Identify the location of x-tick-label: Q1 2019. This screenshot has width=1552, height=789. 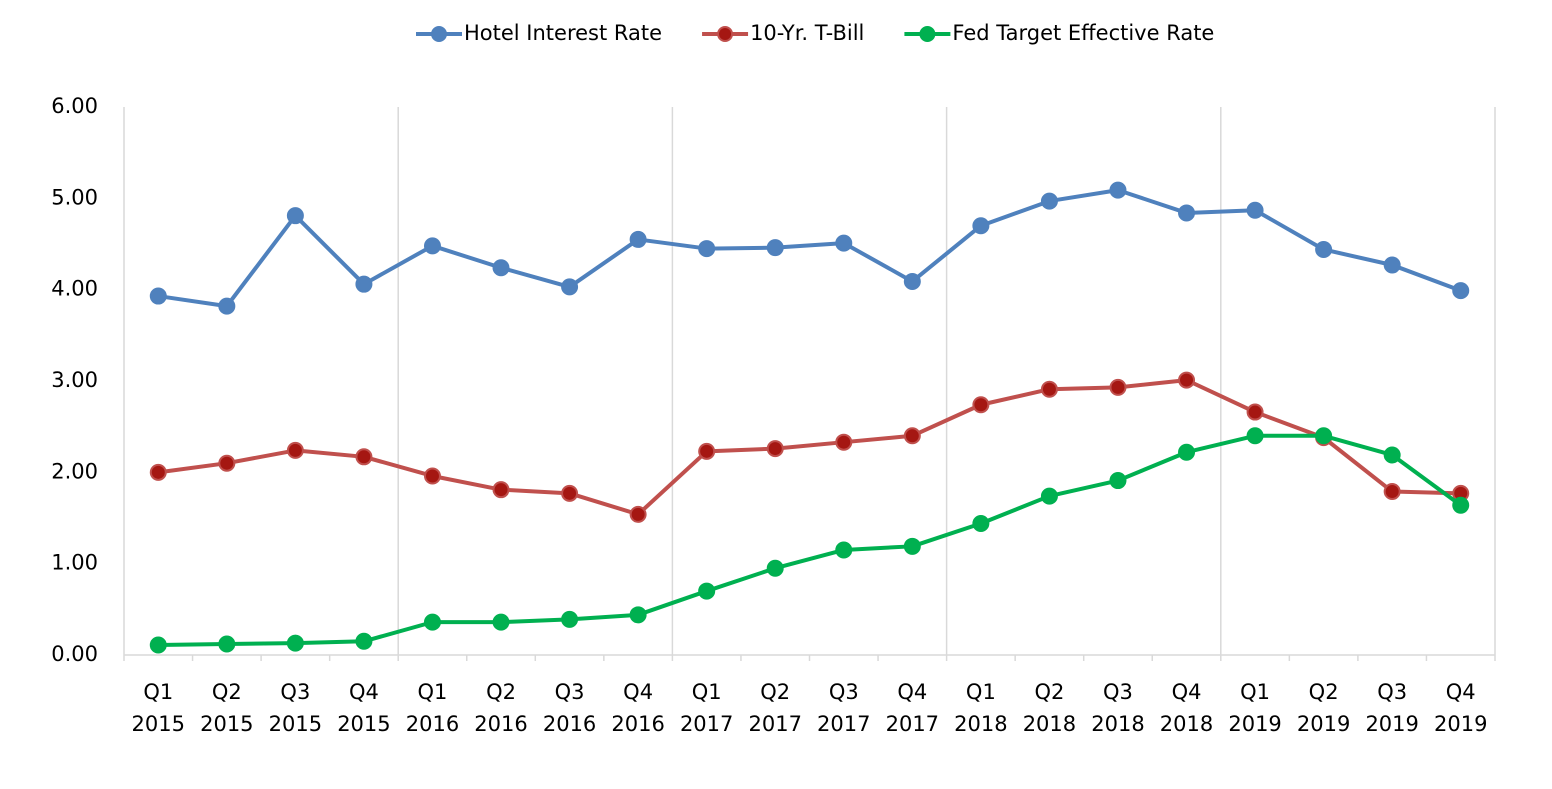
(1254, 708).